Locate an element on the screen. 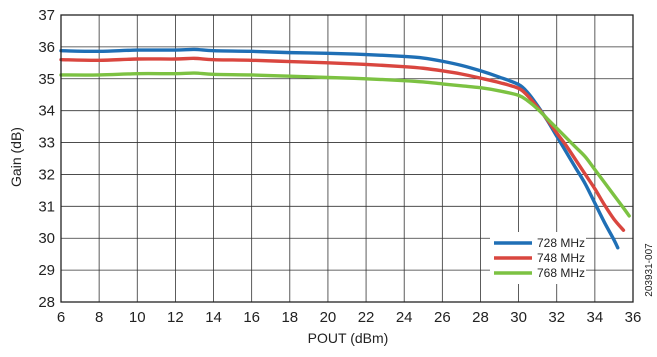  x-tick-label: 18 is located at coordinates (289, 317).